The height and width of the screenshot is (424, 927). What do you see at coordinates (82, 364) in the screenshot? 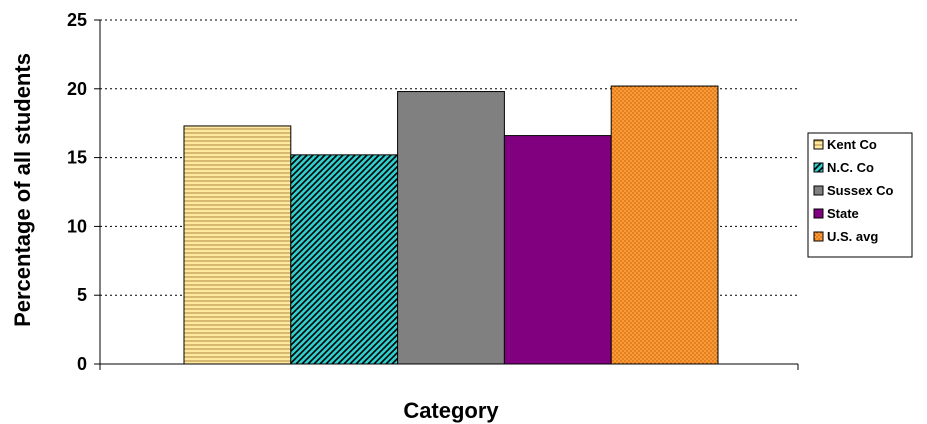
I see `y-tick-label: 0` at bounding box center [82, 364].